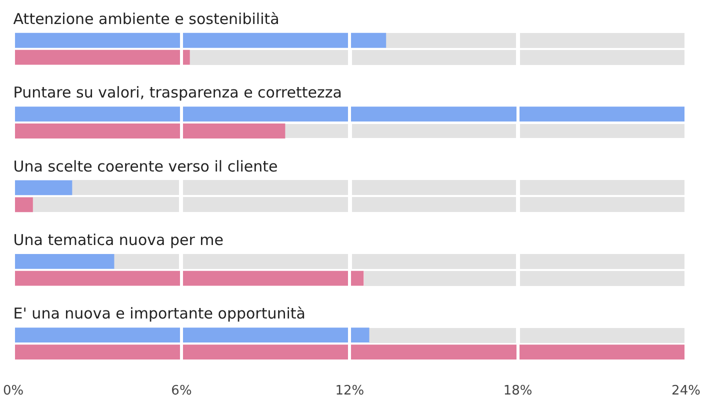 The width and height of the screenshot is (704, 402). Describe the element at coordinates (517, 391) in the screenshot. I see `x-tick-label: 18%` at that location.